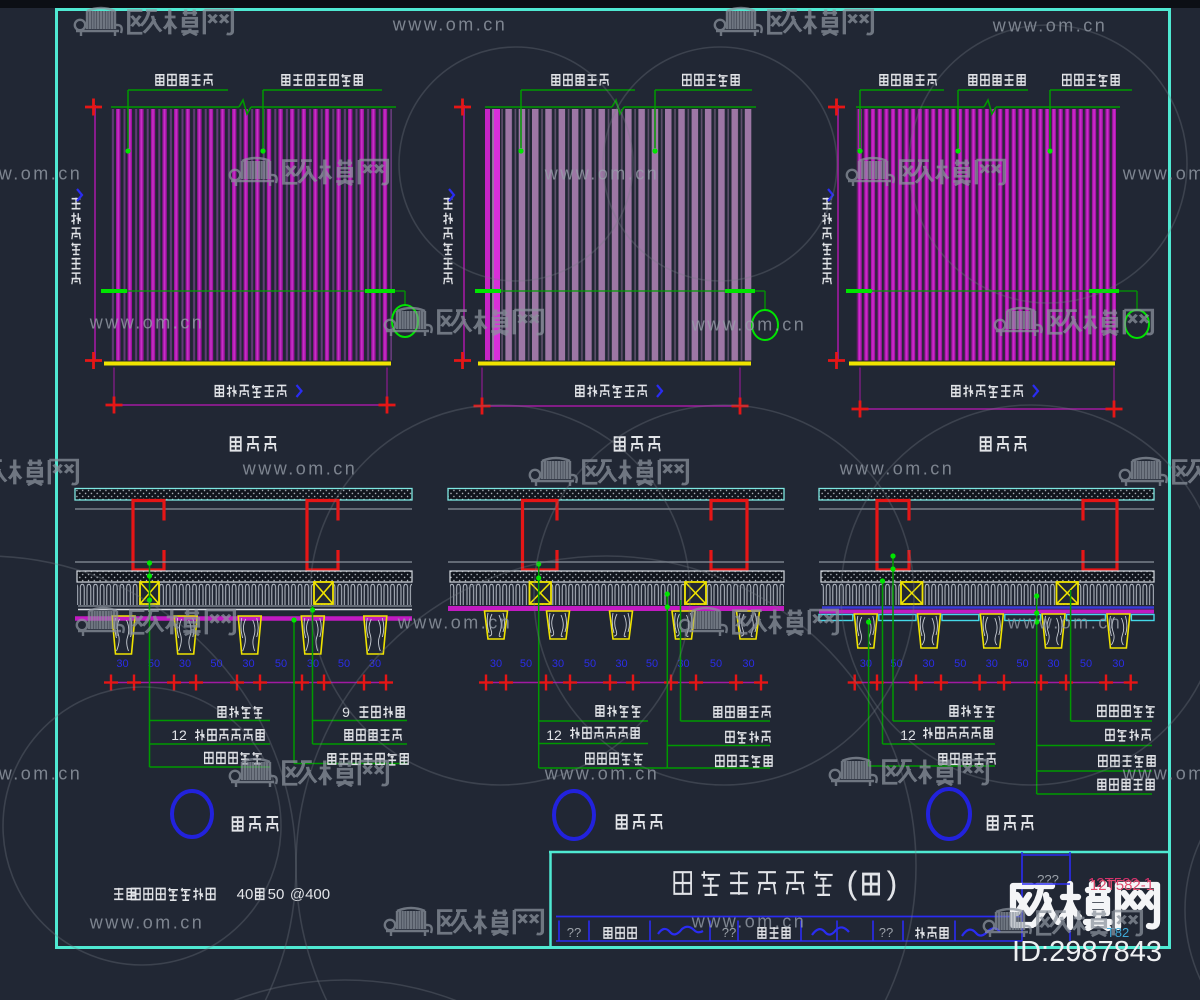 Image resolution: width=1200 pixels, height=1000 pixels. I want to click on svg-text: ID:2987843, so click(1087, 952).